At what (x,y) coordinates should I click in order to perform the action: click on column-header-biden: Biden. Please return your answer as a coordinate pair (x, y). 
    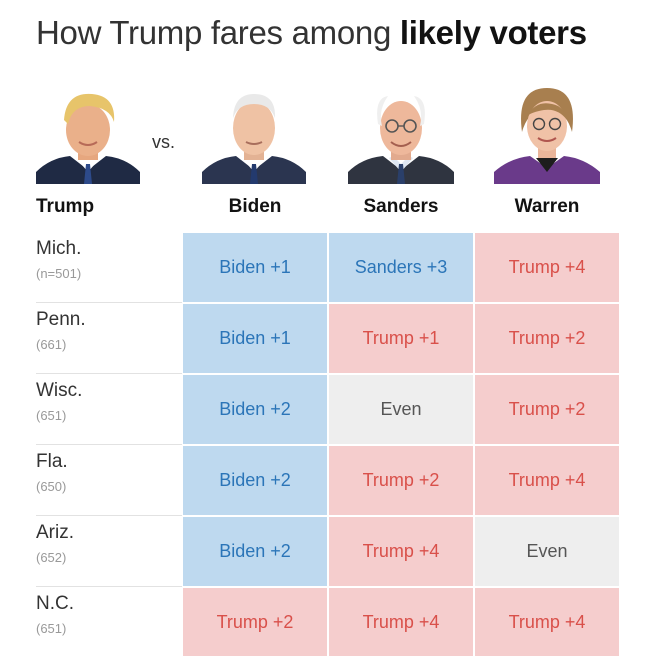
    Looking at the image, I should click on (255, 206).